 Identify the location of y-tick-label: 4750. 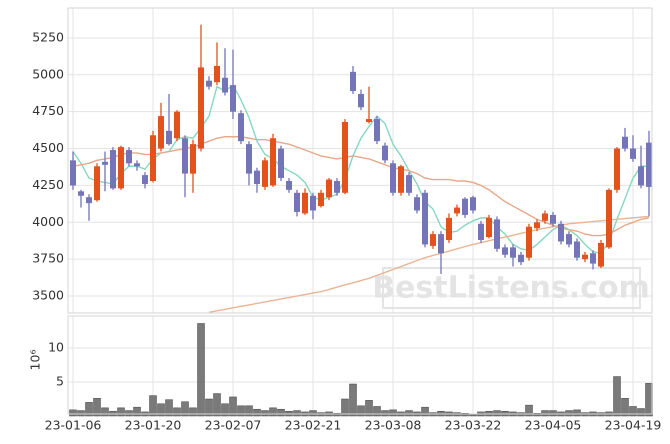
(48, 110).